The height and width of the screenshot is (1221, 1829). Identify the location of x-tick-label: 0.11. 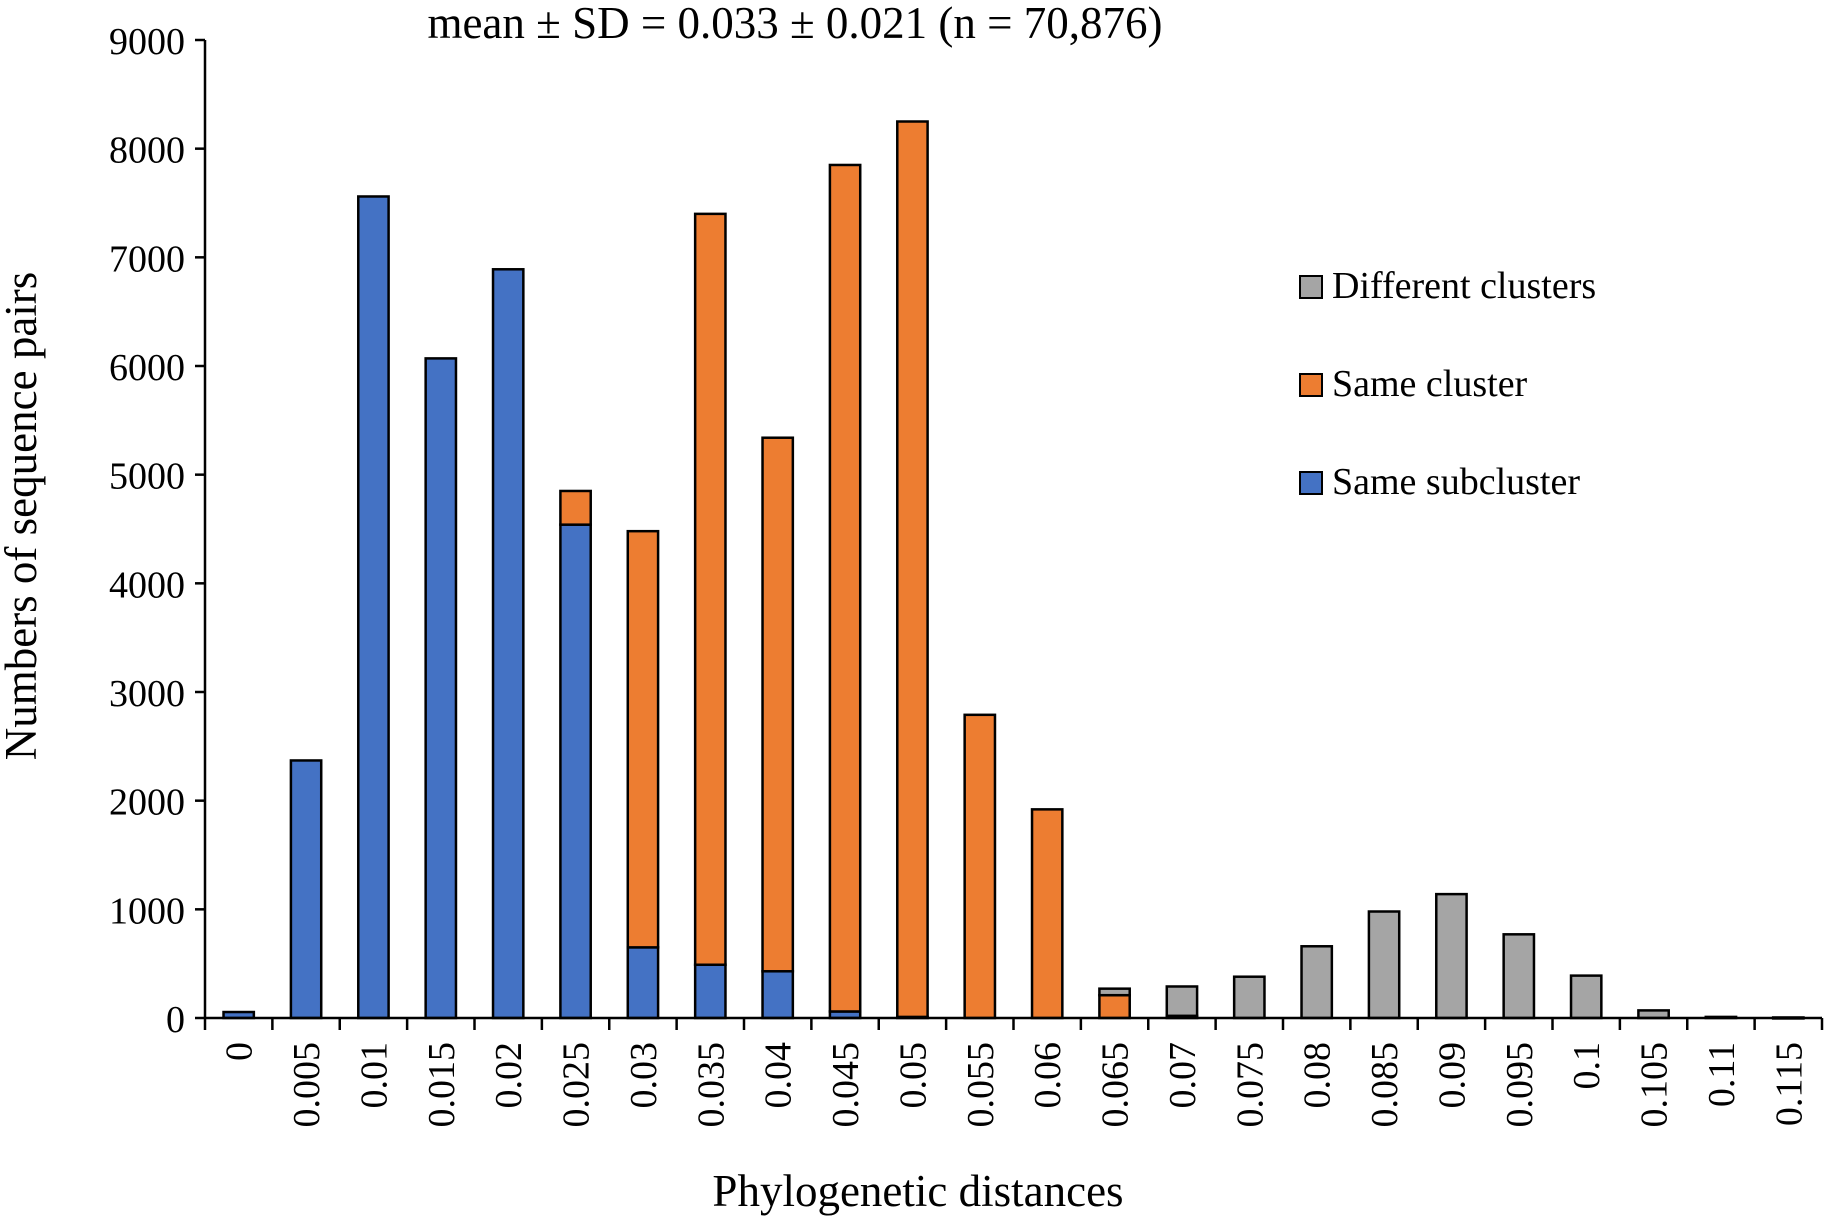
(1722, 1074).